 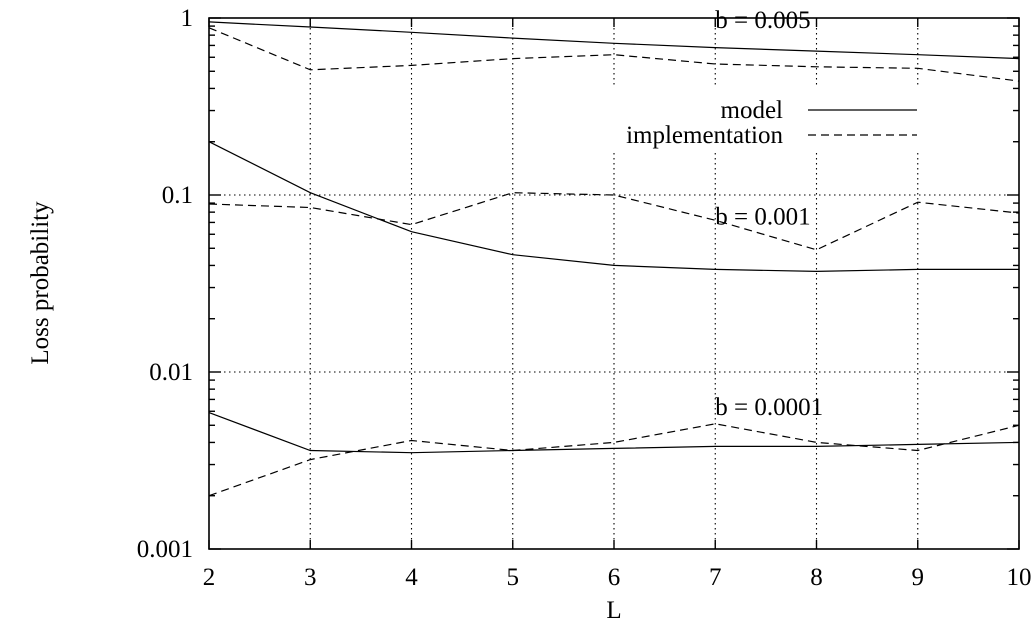 What do you see at coordinates (762, 217) in the screenshot?
I see `series-group-label: b = 0.001` at bounding box center [762, 217].